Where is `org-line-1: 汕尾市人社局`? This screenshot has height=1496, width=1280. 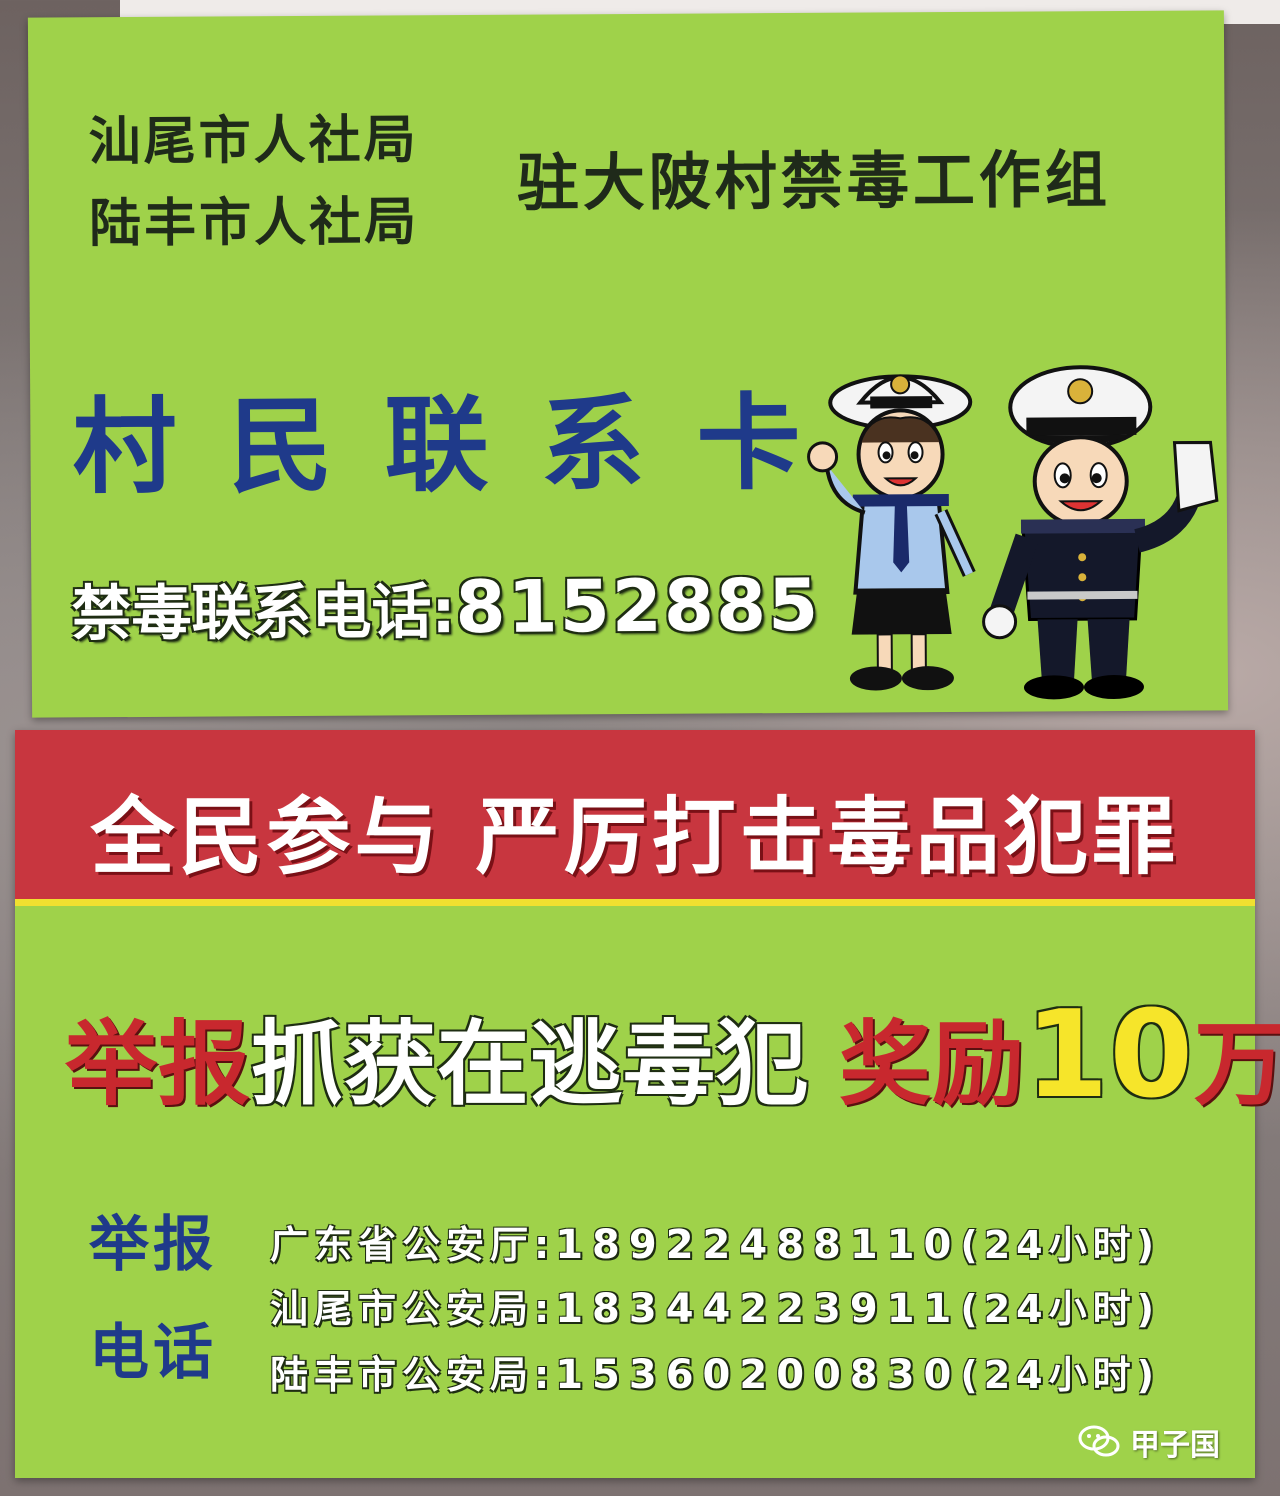 org-line-1: 汕尾市人社局 is located at coordinates (253, 141).